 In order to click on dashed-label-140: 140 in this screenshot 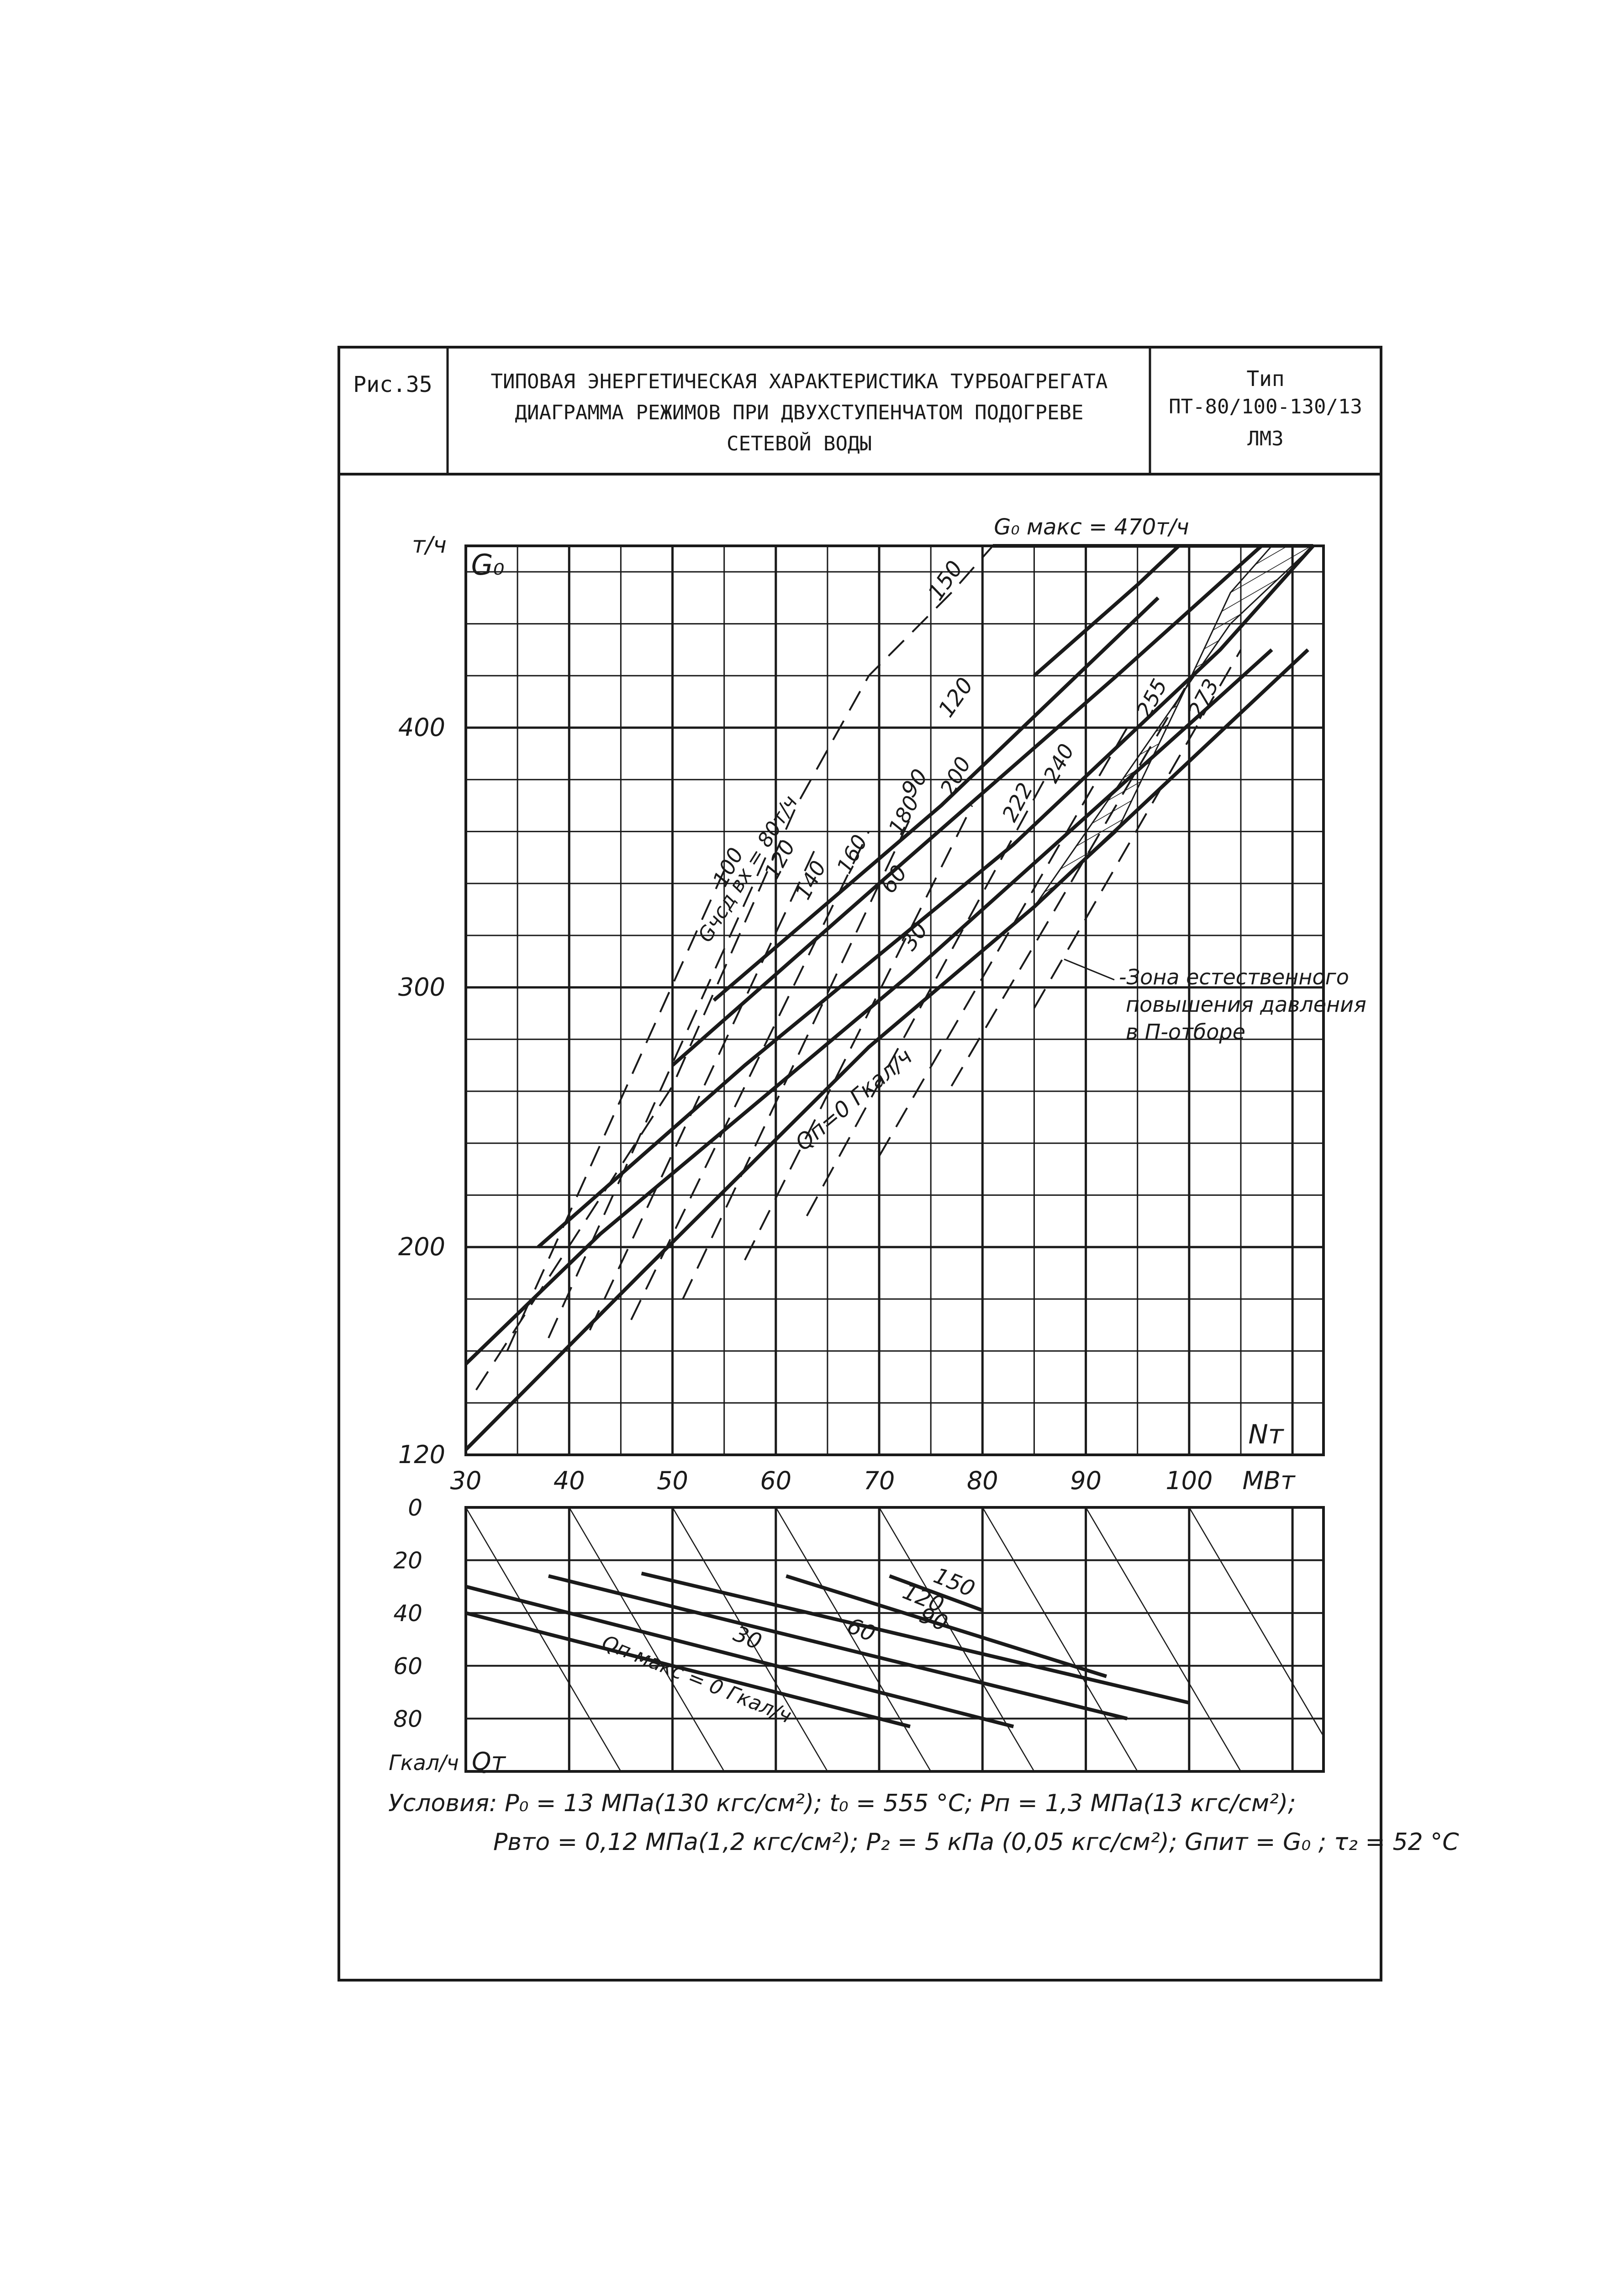, I will do `click(811, 880)`.